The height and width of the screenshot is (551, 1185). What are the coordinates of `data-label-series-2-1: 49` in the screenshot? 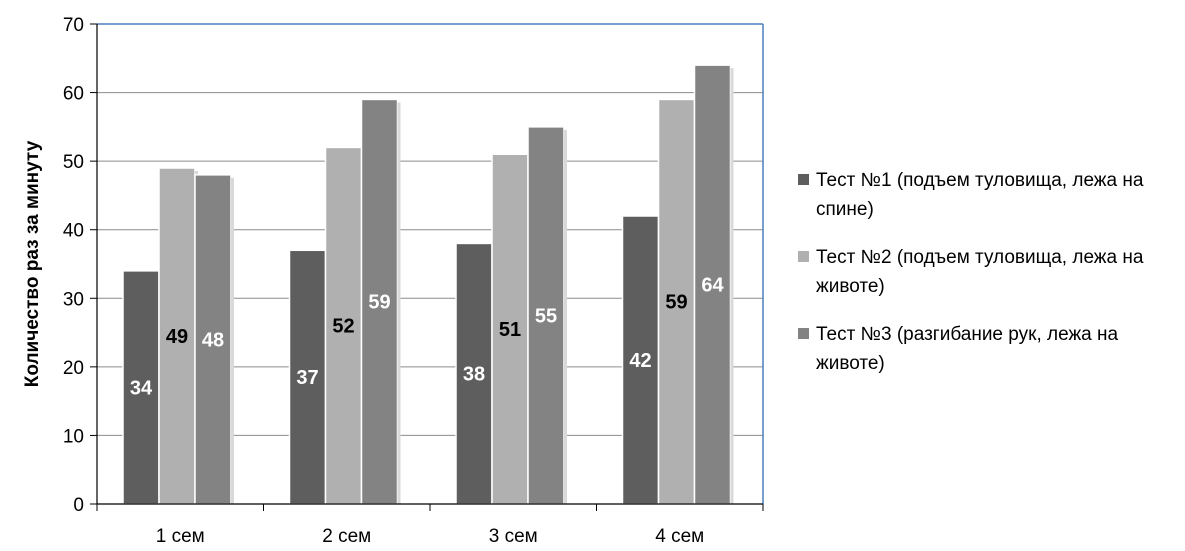 It's located at (177, 337).